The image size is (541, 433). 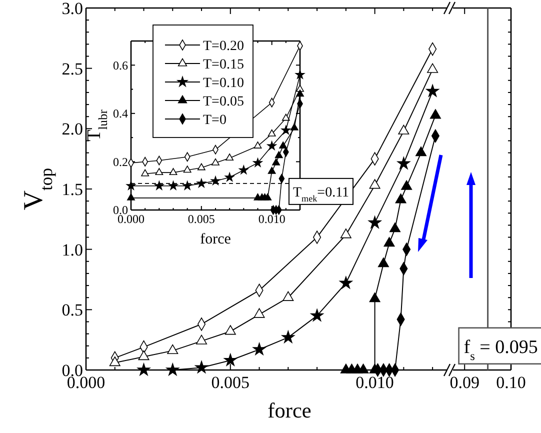 I want to click on ref-line-label: T$_{mek}$=0.11, so click(x=321, y=194).